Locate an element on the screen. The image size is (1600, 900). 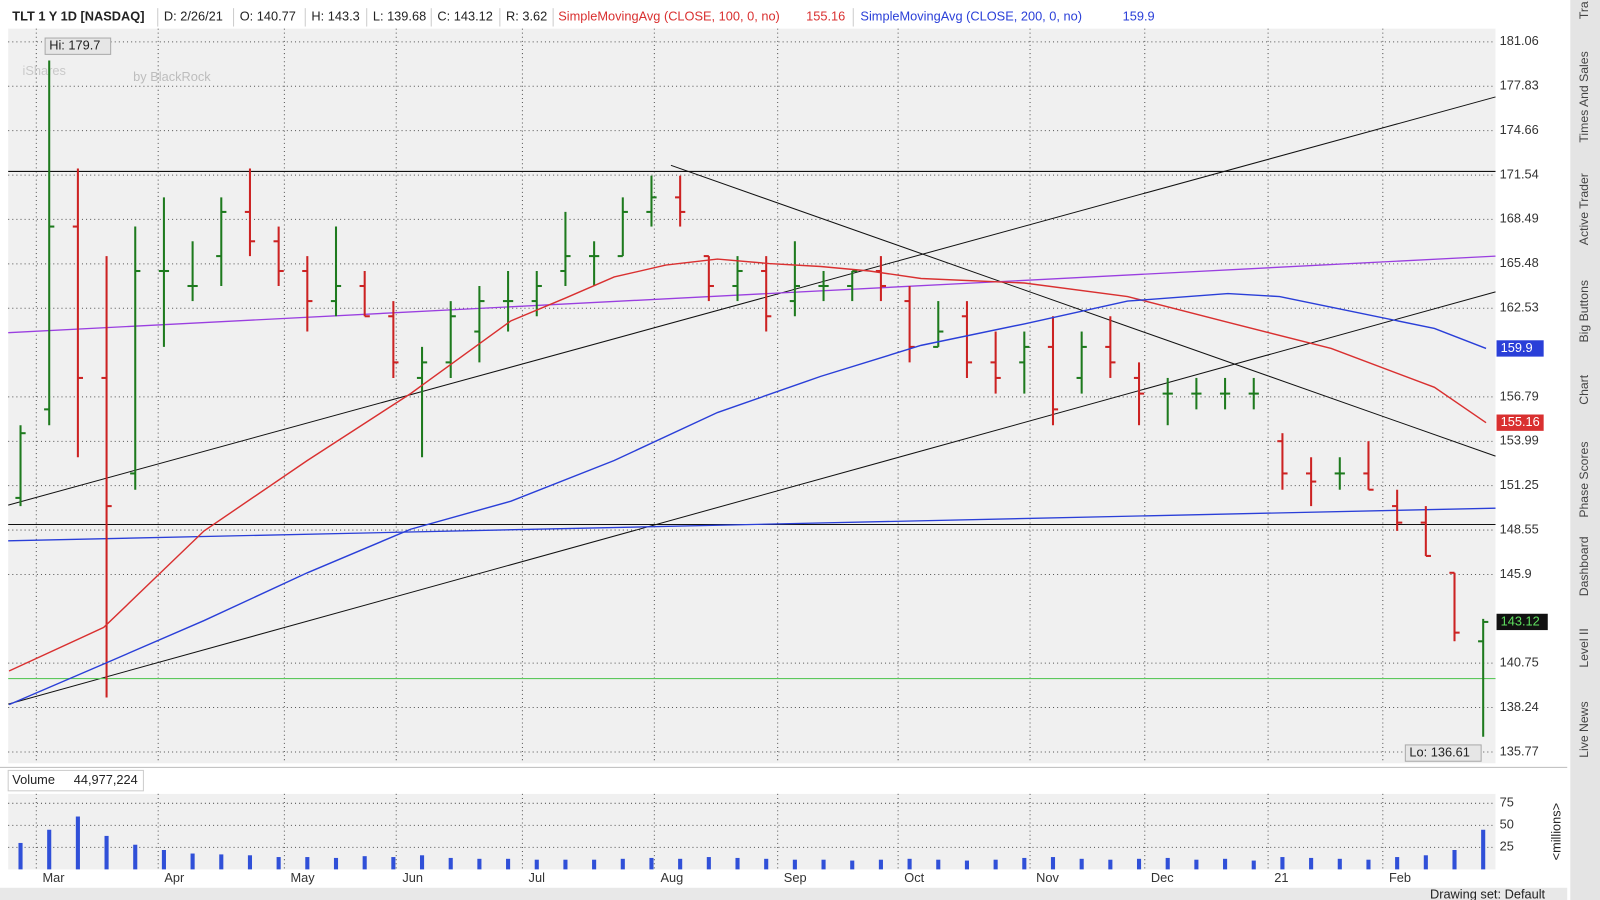
sidebar-tab: Live News is located at coordinates (1584, 729).